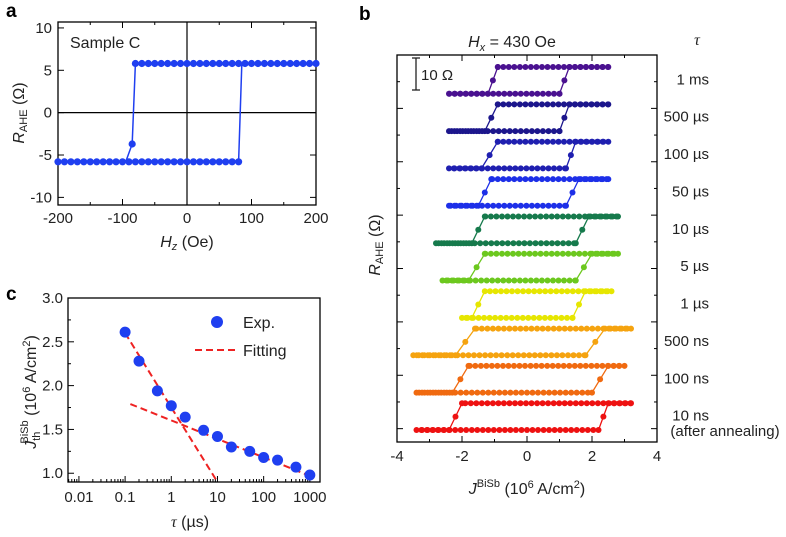  I want to click on y-tick-label-c: 1.0, so click(52, 473).